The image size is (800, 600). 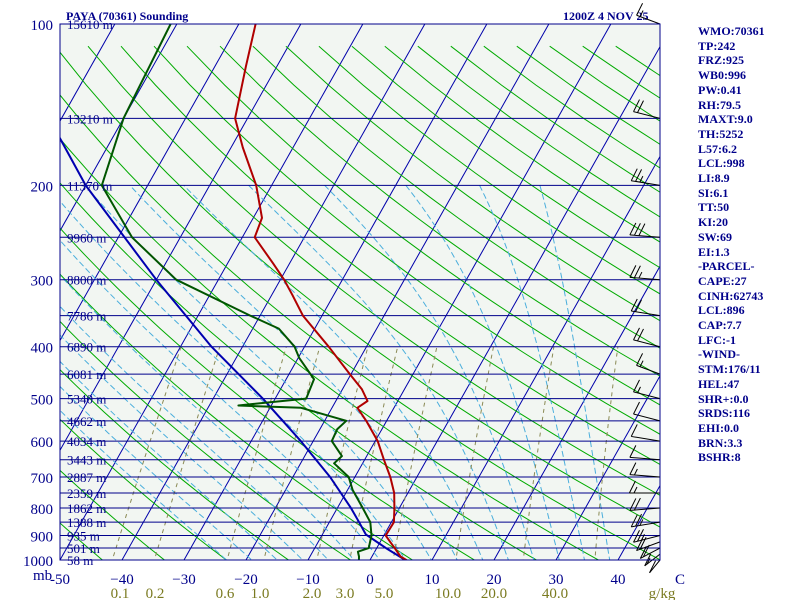 I want to click on pressure-tick-label: 100, so click(x=42, y=26).